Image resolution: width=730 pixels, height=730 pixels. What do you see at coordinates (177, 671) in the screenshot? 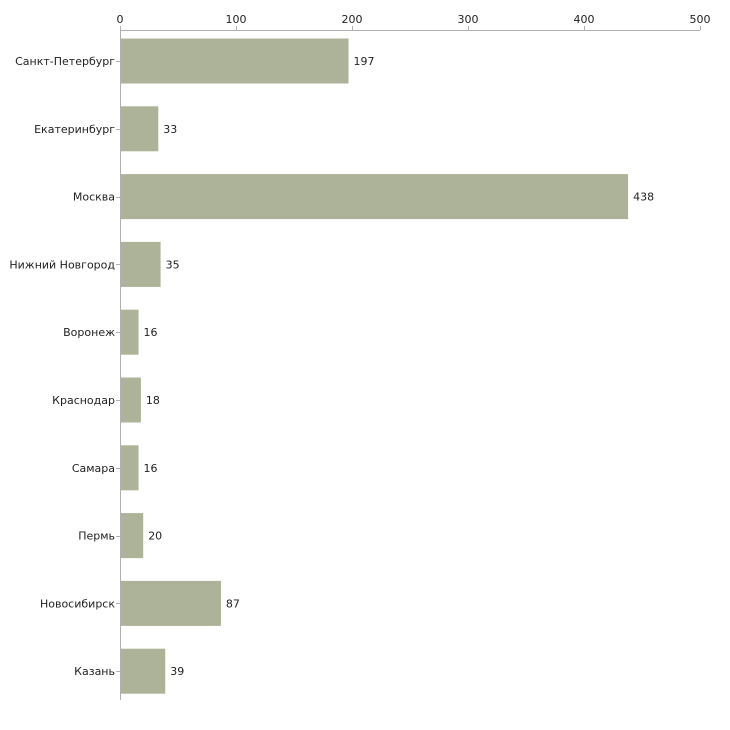
I see `data-label: 39` at bounding box center [177, 671].